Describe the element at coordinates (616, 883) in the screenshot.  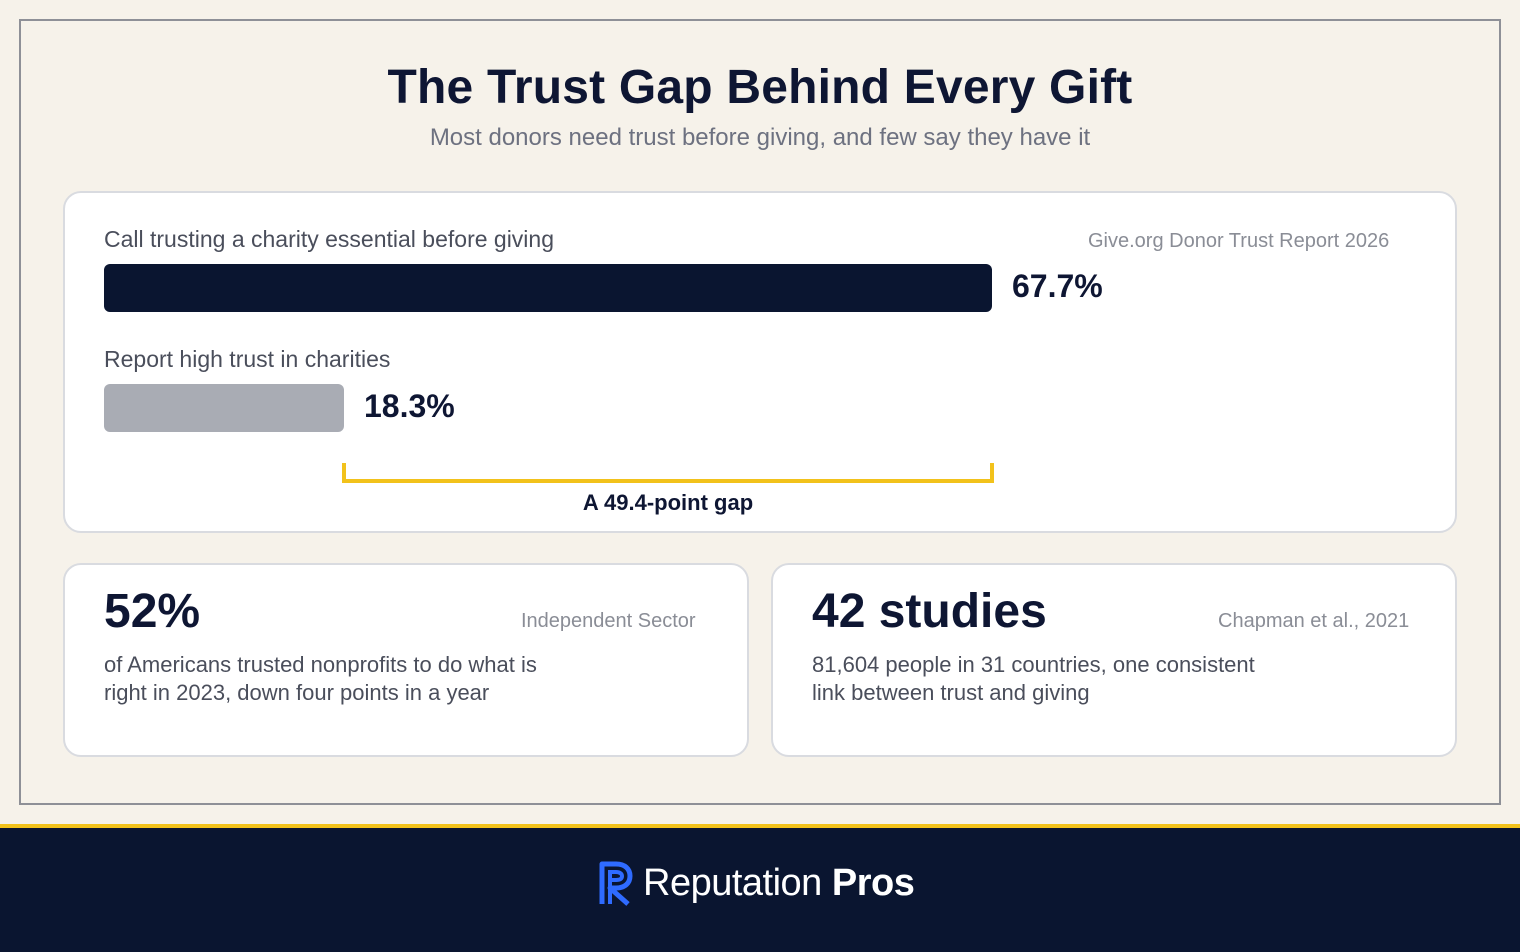
I see `reputation-pros-logo-icon` at that location.